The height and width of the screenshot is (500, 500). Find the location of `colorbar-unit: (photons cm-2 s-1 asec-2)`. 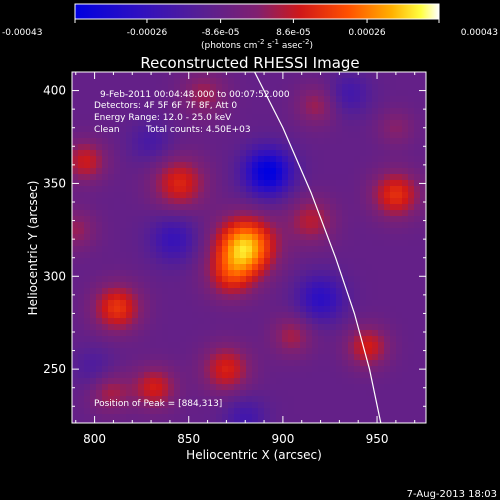

colorbar-unit: (photons cm-2 s-1 asec-2) is located at coordinates (257, 44).